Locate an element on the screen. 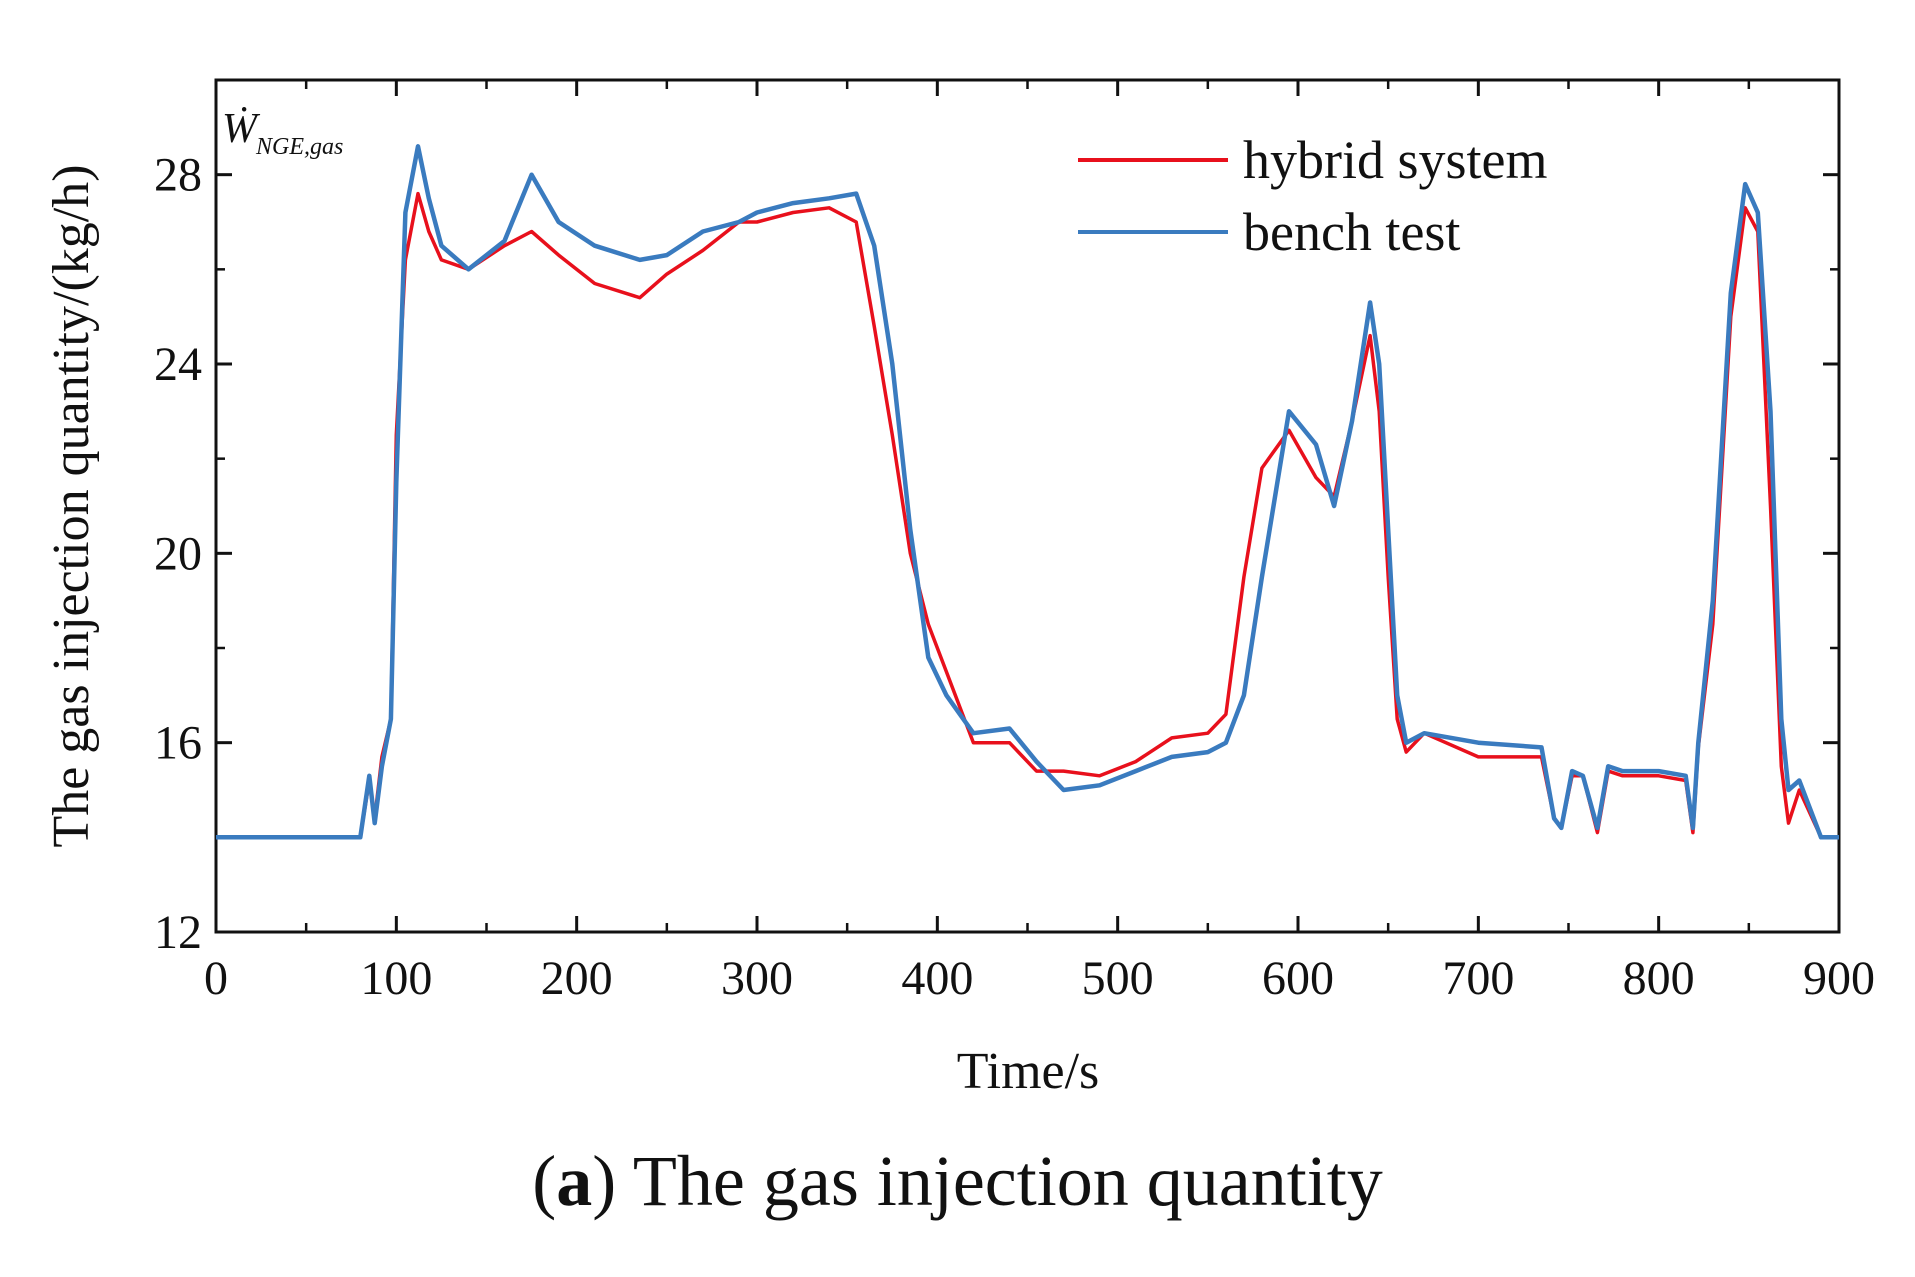 The height and width of the screenshot is (1277, 1915). x-tick-label: 400 is located at coordinates (937, 978).